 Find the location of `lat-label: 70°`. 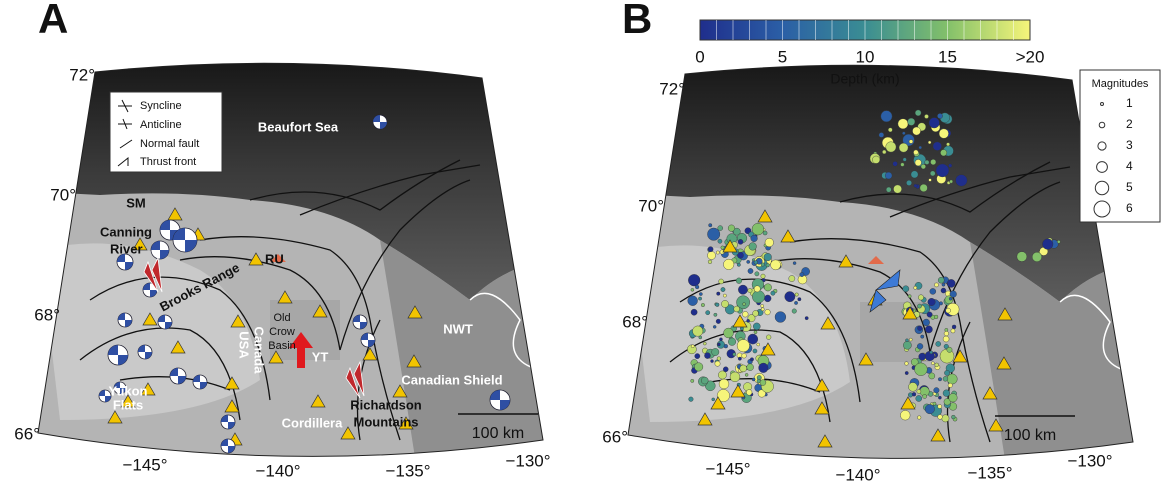

lat-label: 70° is located at coordinates (63, 194).